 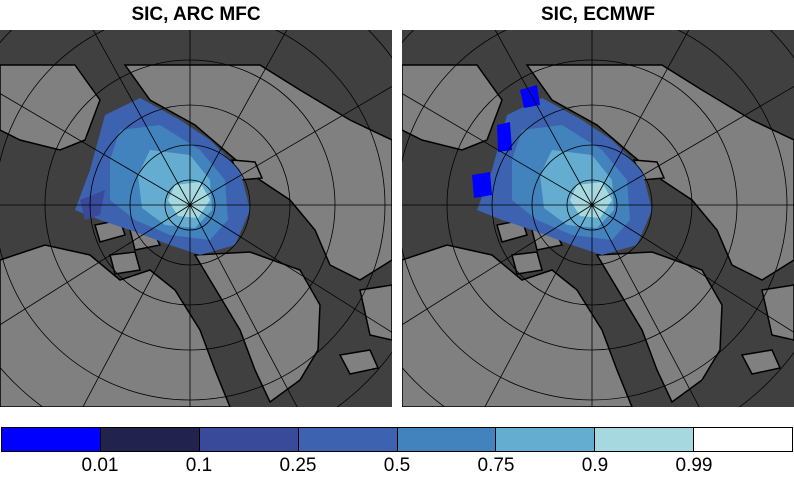 What do you see at coordinates (595, 465) in the screenshot?
I see `colorbar-tick-label: 0.9` at bounding box center [595, 465].